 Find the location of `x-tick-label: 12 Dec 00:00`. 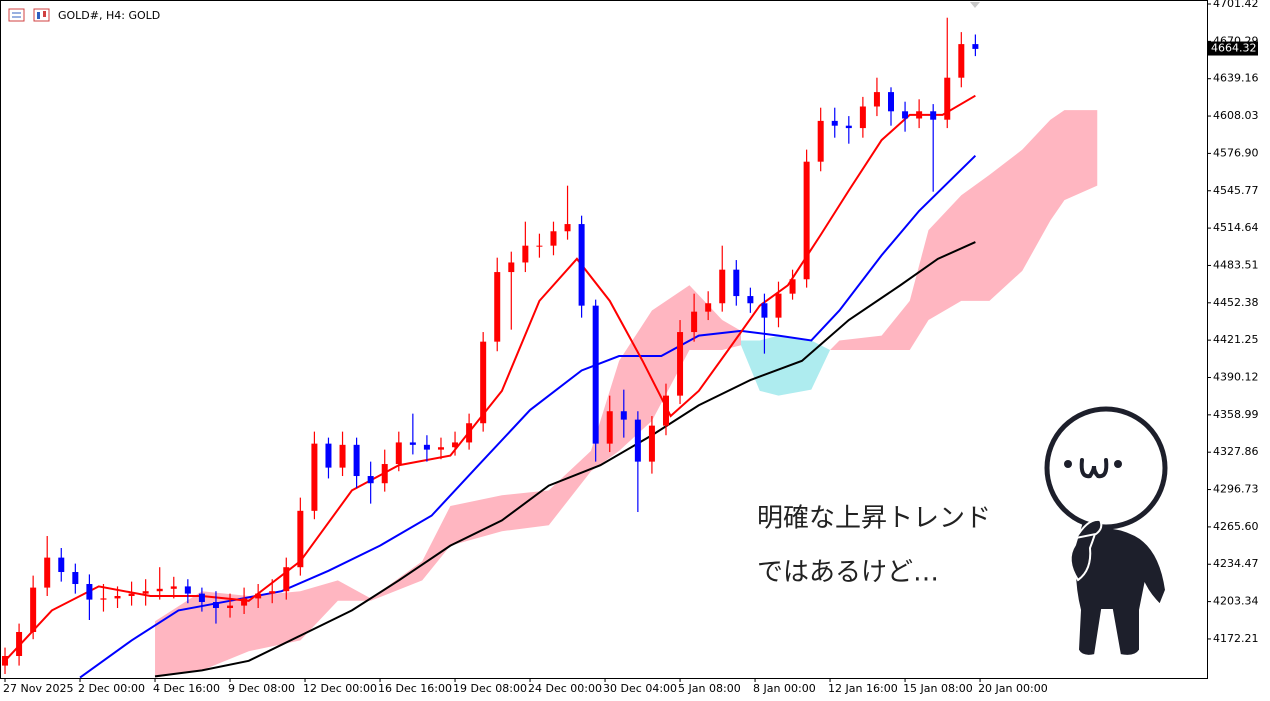

x-tick-label: 12 Dec 00:00 is located at coordinates (340, 688).